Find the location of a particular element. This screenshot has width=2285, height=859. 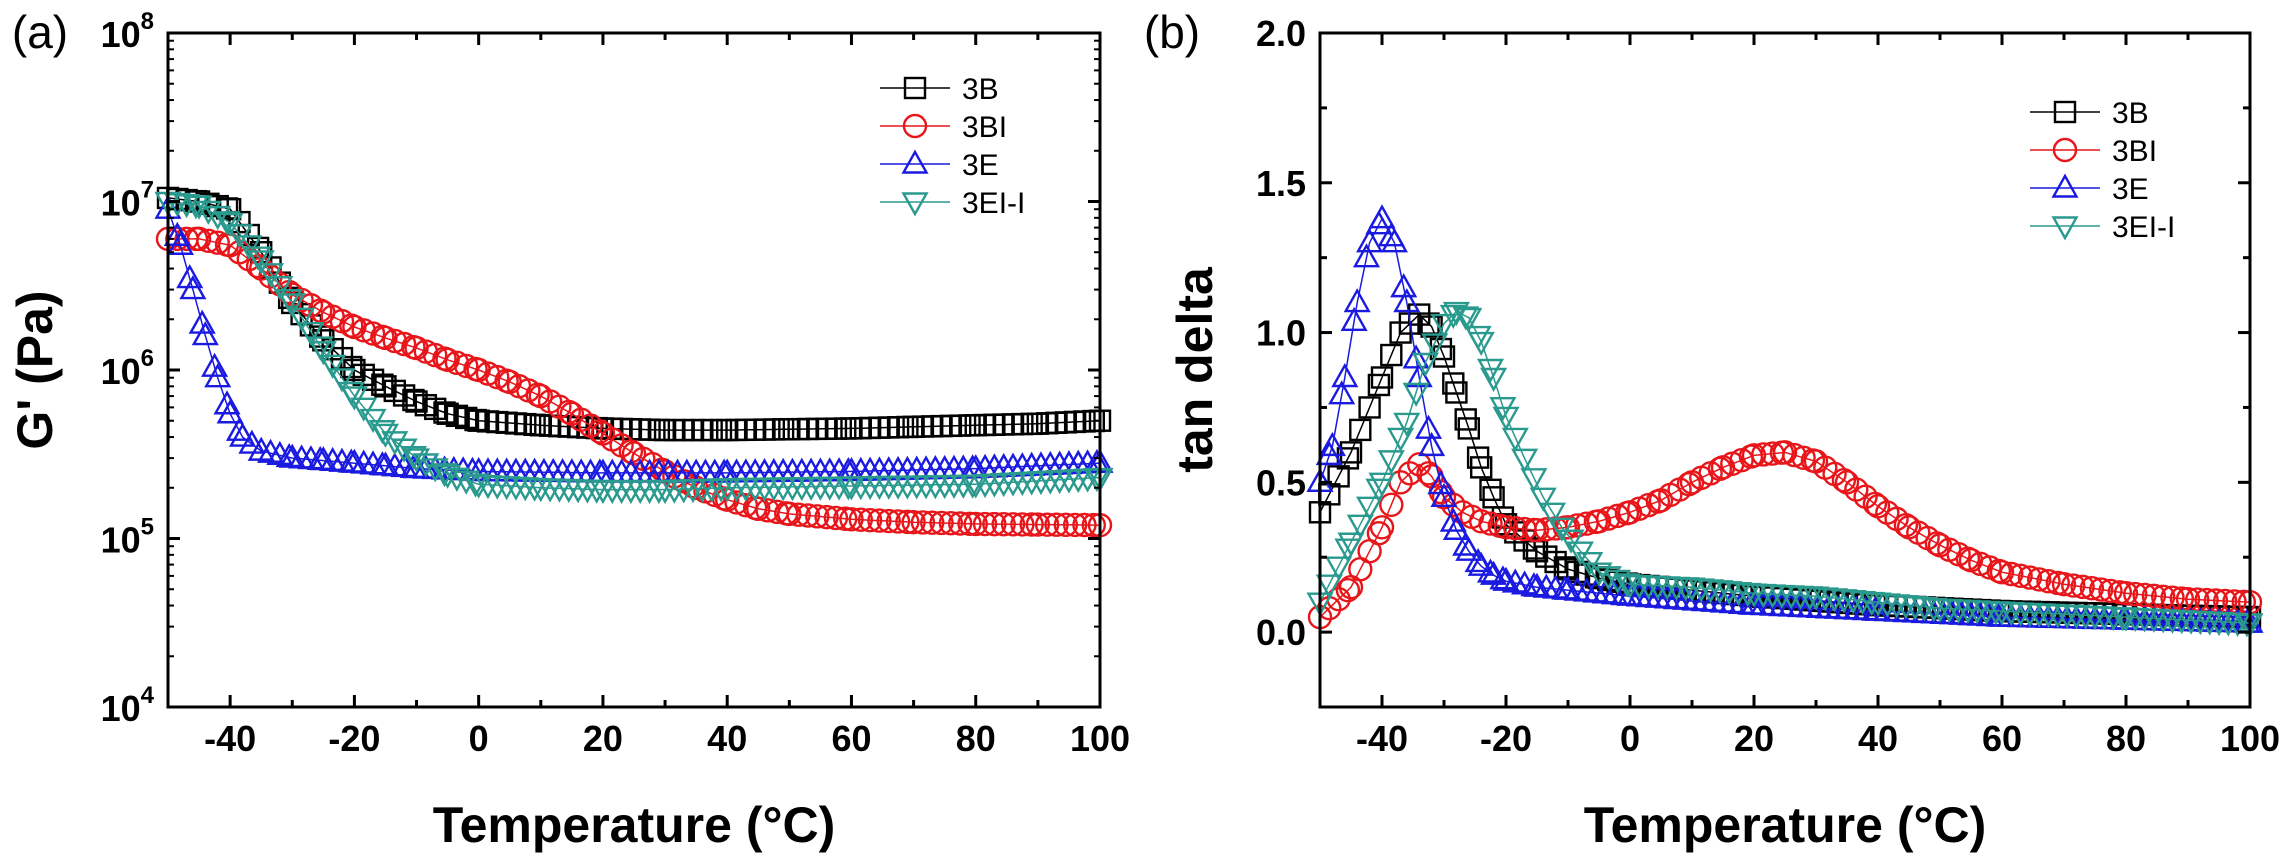

y-axis-title: G' (Pa) is located at coordinates (35, 369).